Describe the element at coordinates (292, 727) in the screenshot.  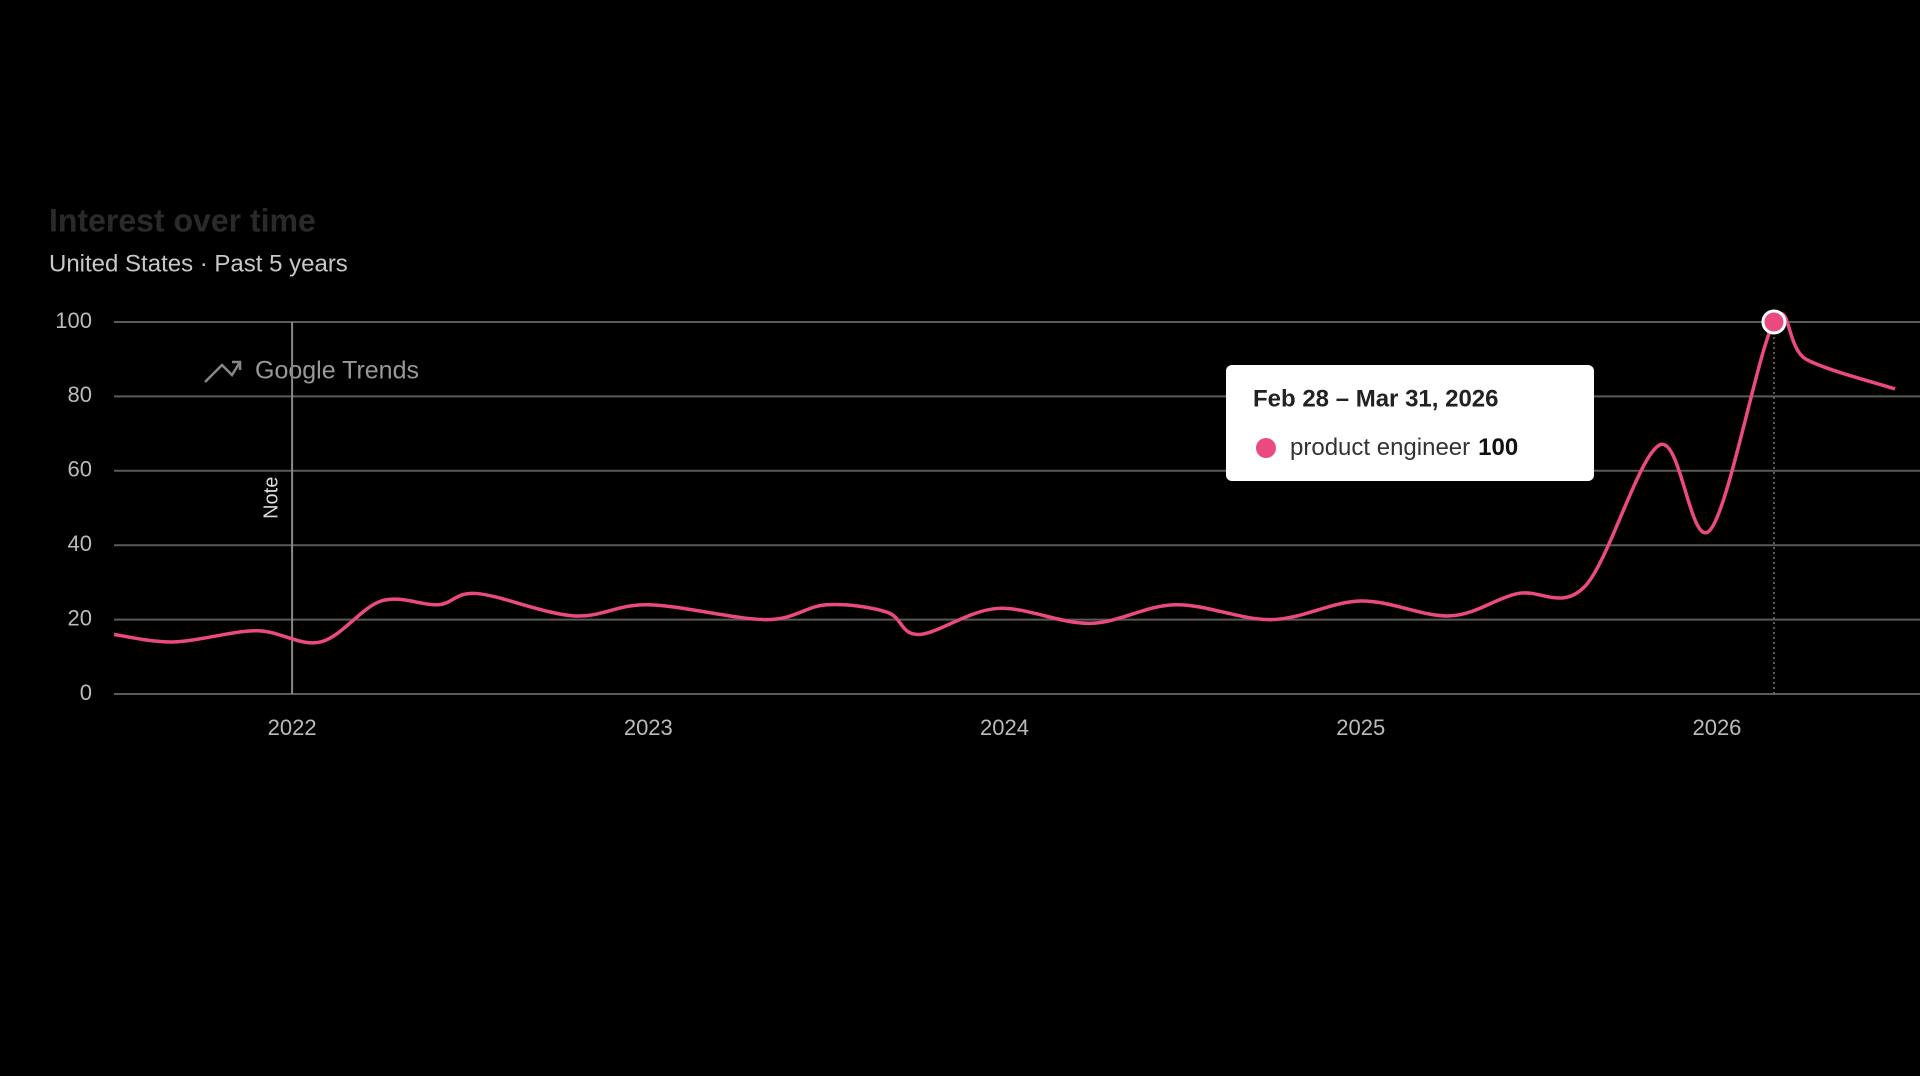
I see `x-tick-label: 2022` at that location.